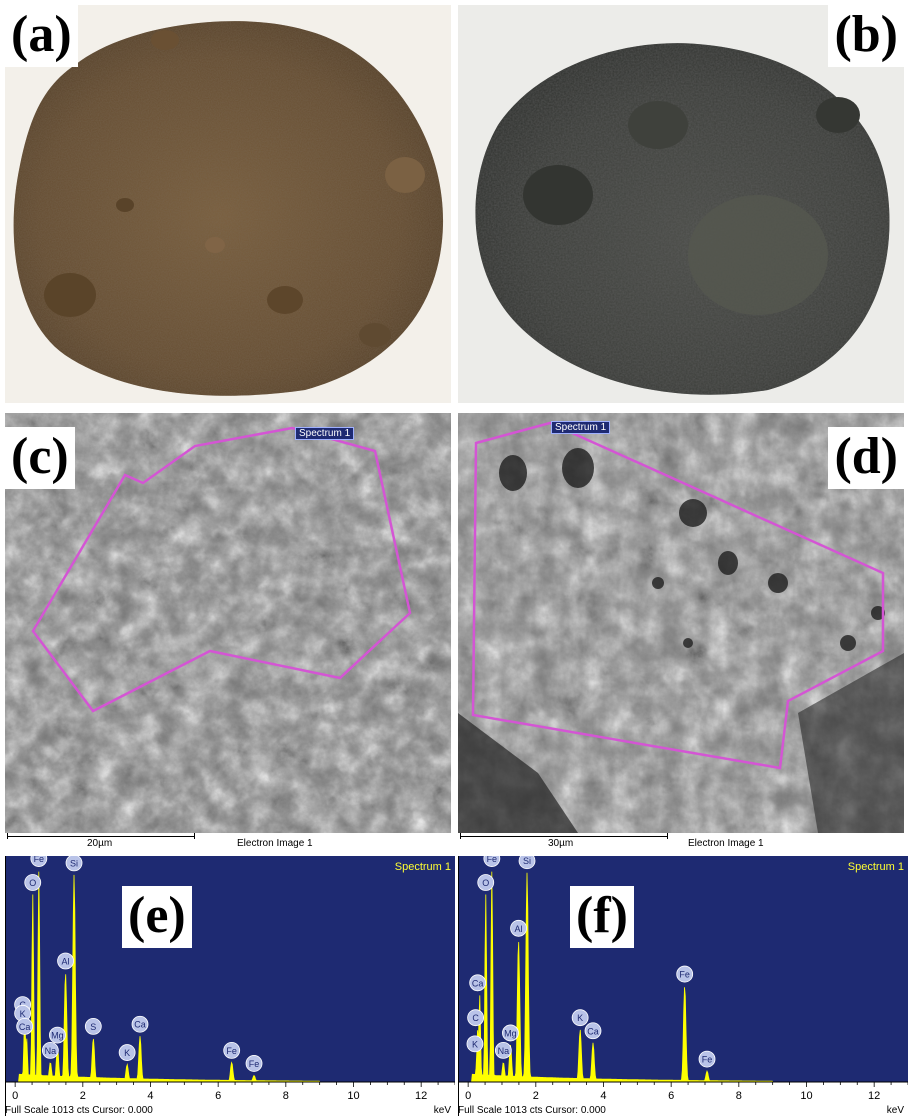 This screenshot has width=909, height=1120. I want to click on scalebar-c-label: 20µm, so click(100, 843).